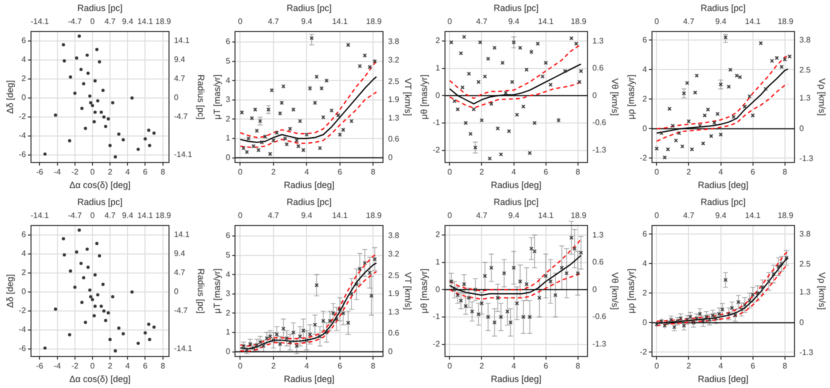 The width and height of the screenshot is (830, 388). Describe the element at coordinates (40, 366) in the screenshot. I see `x-tick-label: -6` at that location.